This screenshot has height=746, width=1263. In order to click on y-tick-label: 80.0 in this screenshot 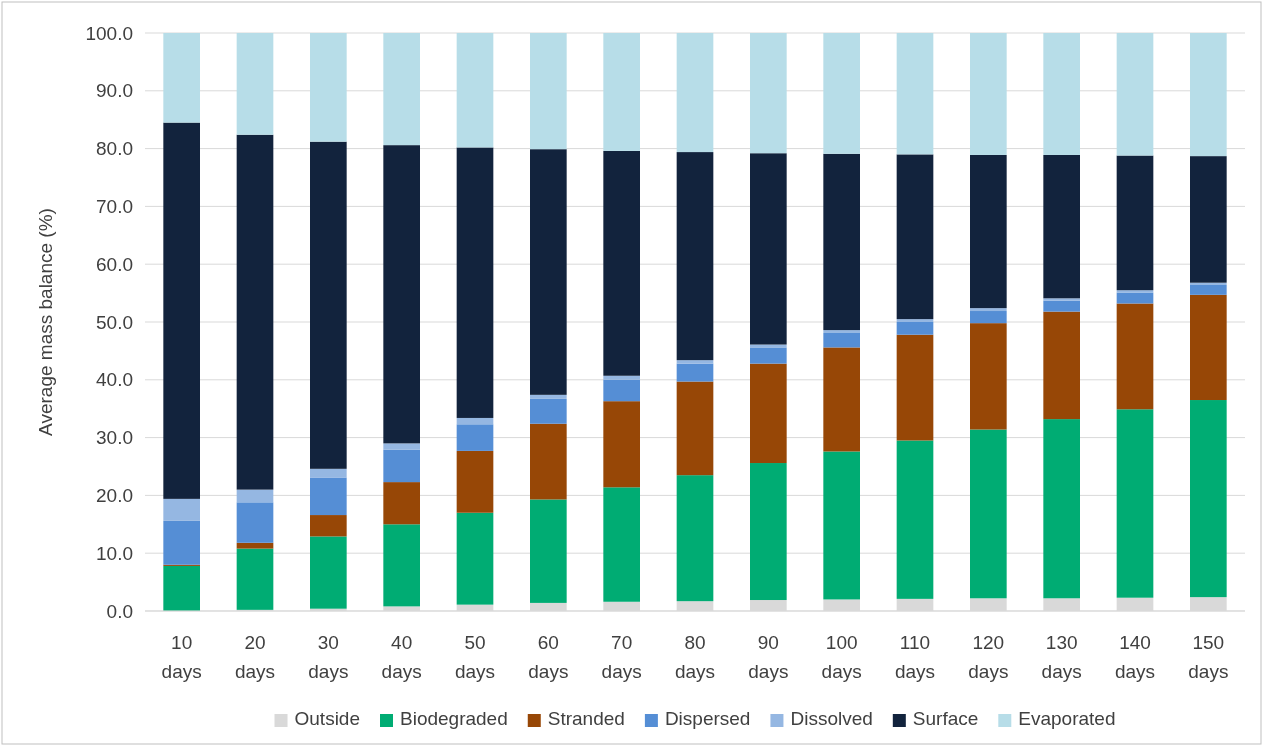, I will do `click(114, 149)`.